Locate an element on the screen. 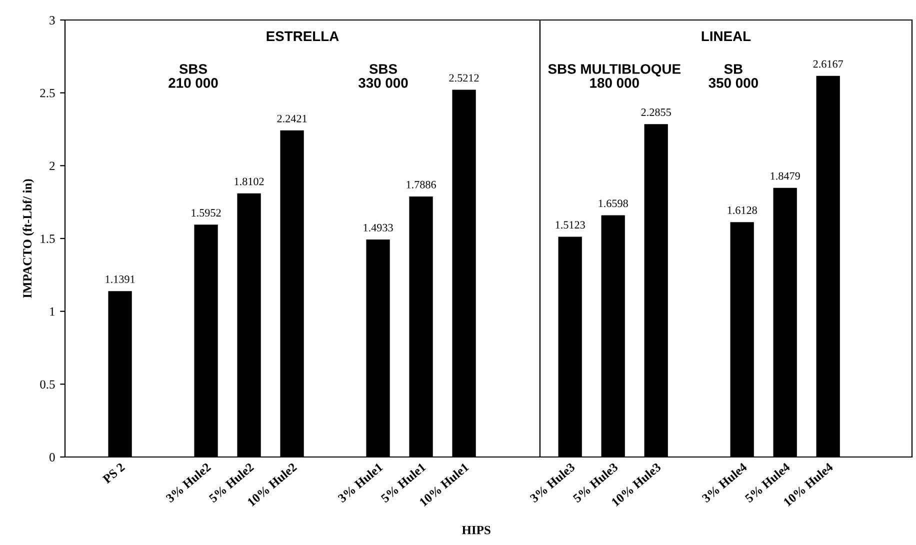 Image resolution: width=916 pixels, height=545 pixels. y-tick-label: 0 is located at coordinates (52, 457).